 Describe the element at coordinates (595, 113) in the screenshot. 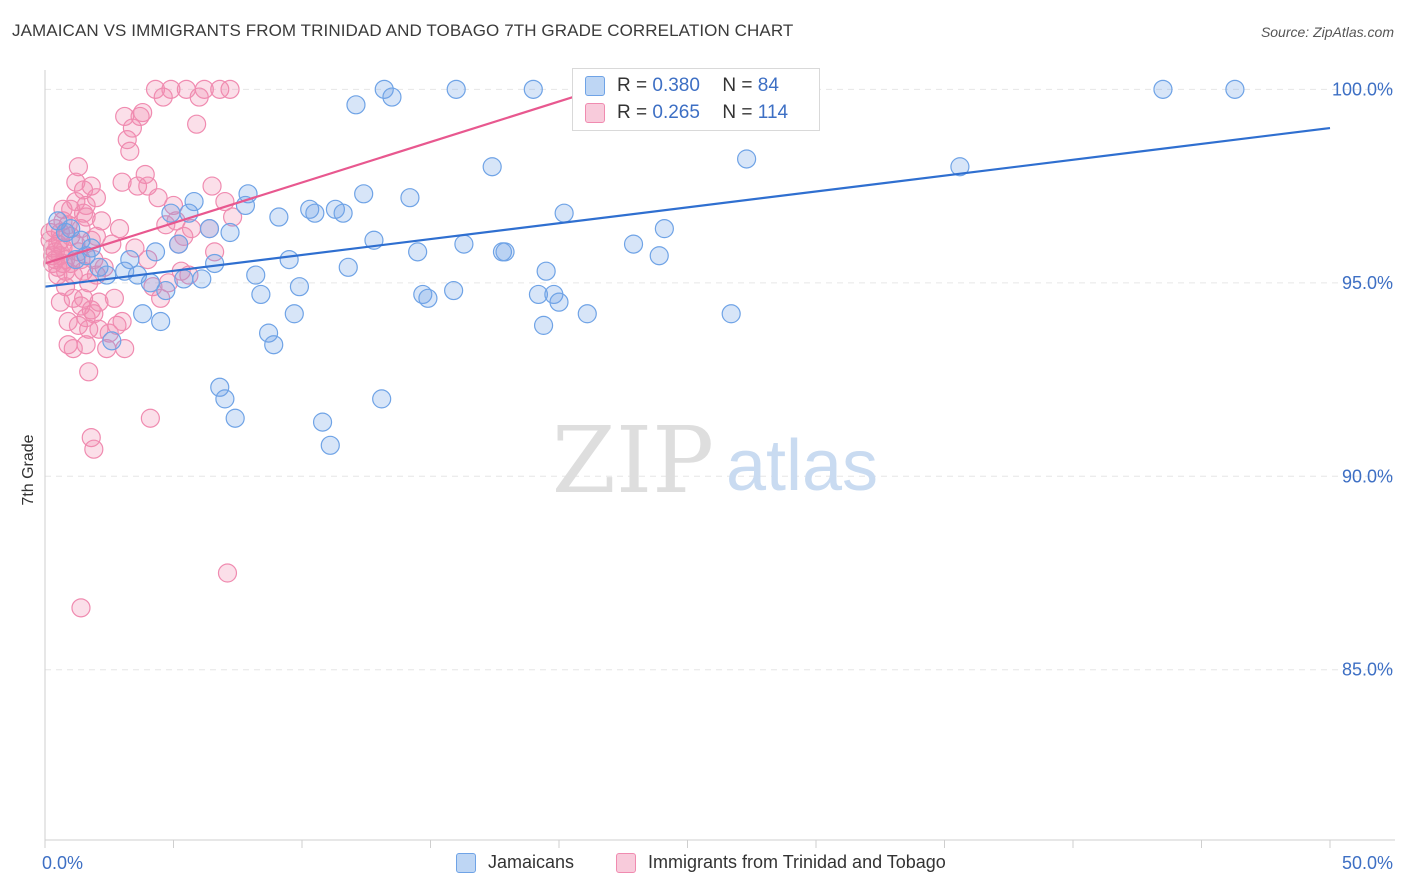

I see `legend-swatch-trinidad` at that location.